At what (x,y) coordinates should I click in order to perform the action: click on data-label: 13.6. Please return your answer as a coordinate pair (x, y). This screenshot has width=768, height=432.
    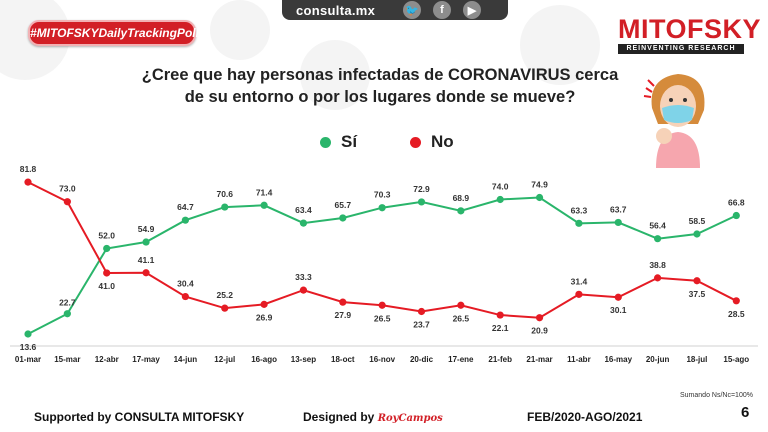
    Looking at the image, I should click on (28, 347).